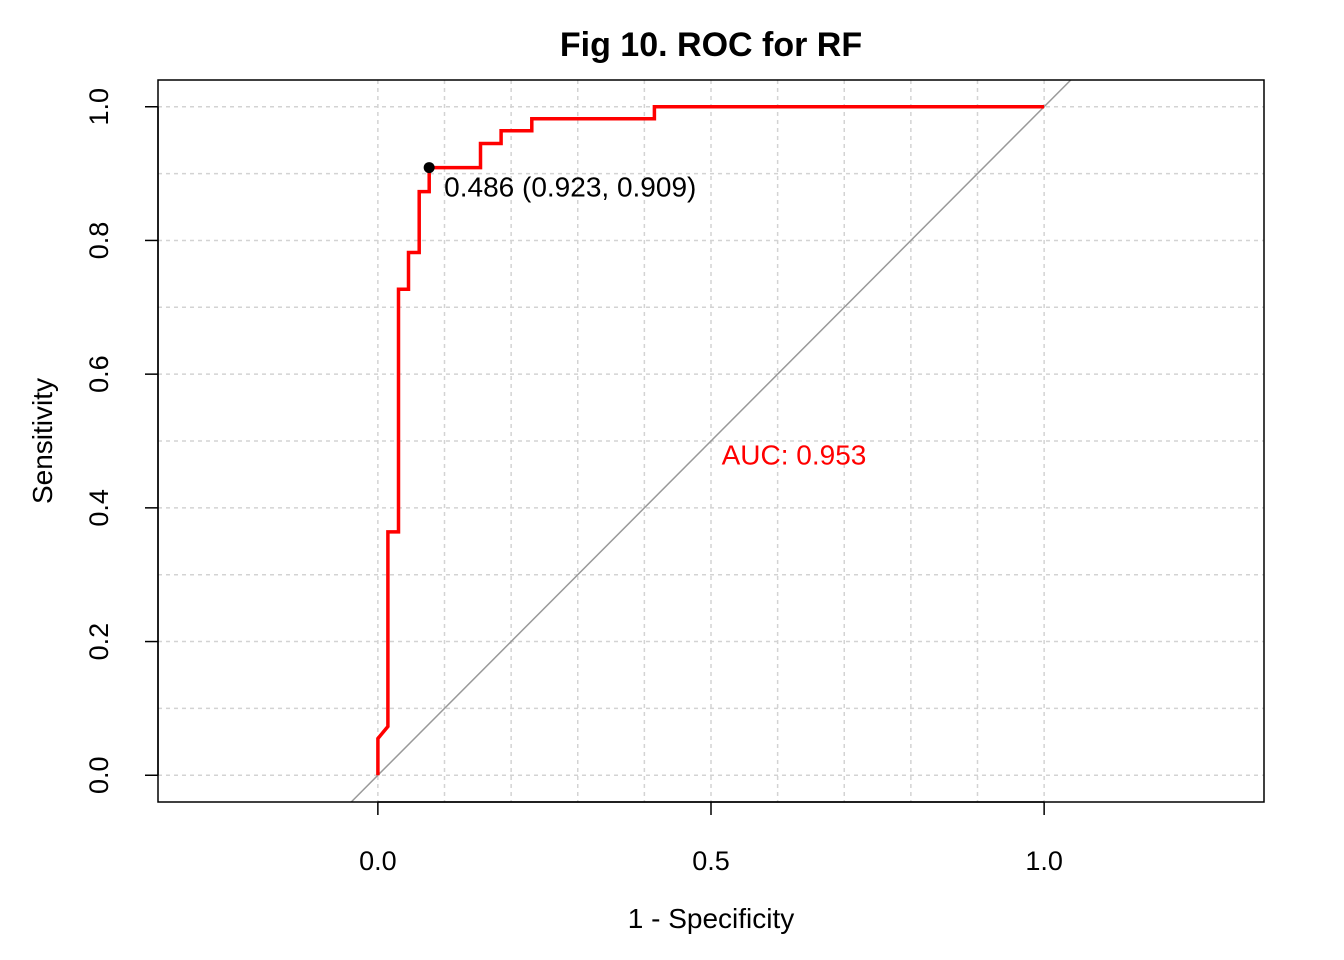  Describe the element at coordinates (99, 508) in the screenshot. I see `y-tick-label: 0.4` at that location.